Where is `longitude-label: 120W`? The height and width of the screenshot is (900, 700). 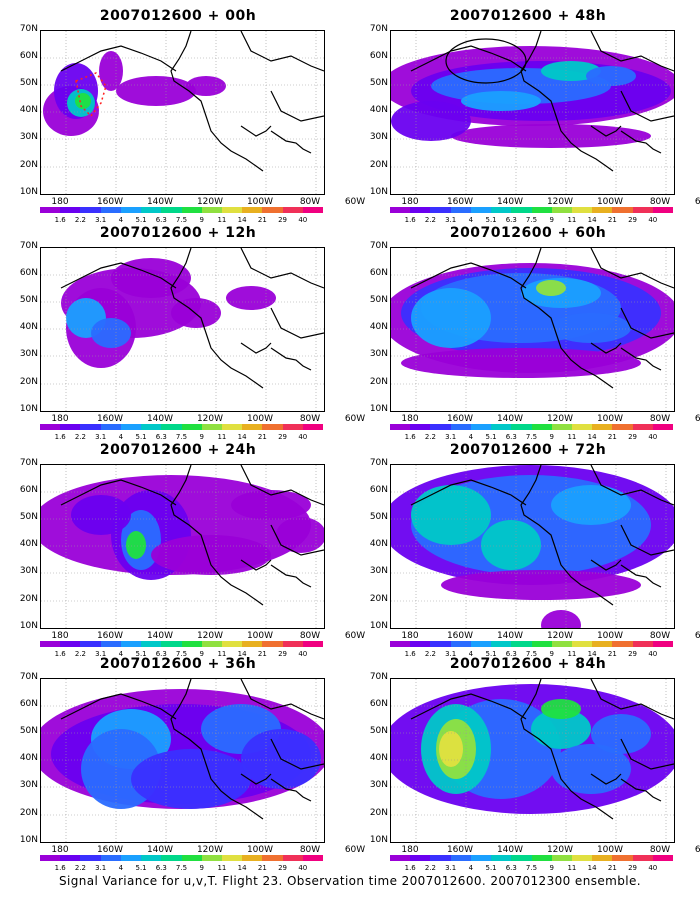
longitude-label: 120W is located at coordinates (560, 636).